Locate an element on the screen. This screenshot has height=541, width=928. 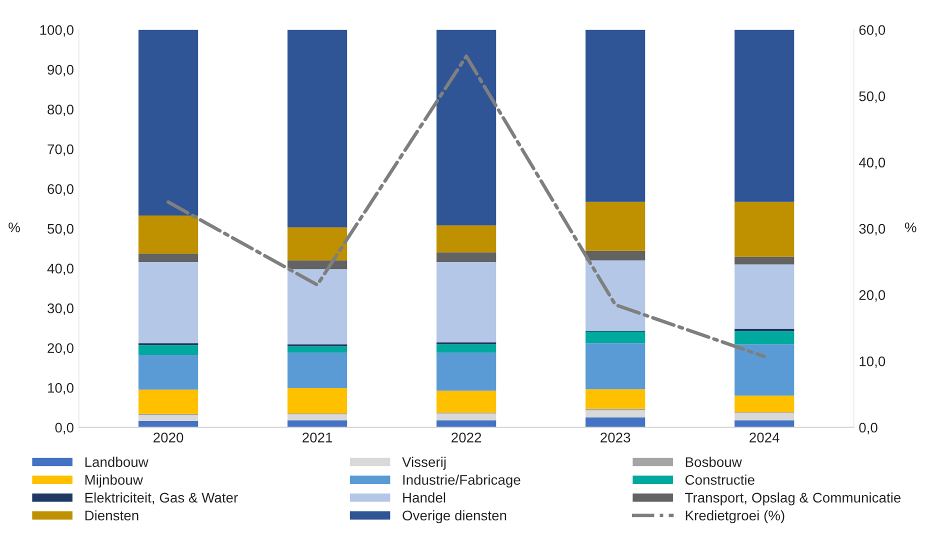
x-tick-label: 2022 is located at coordinates (467, 437).